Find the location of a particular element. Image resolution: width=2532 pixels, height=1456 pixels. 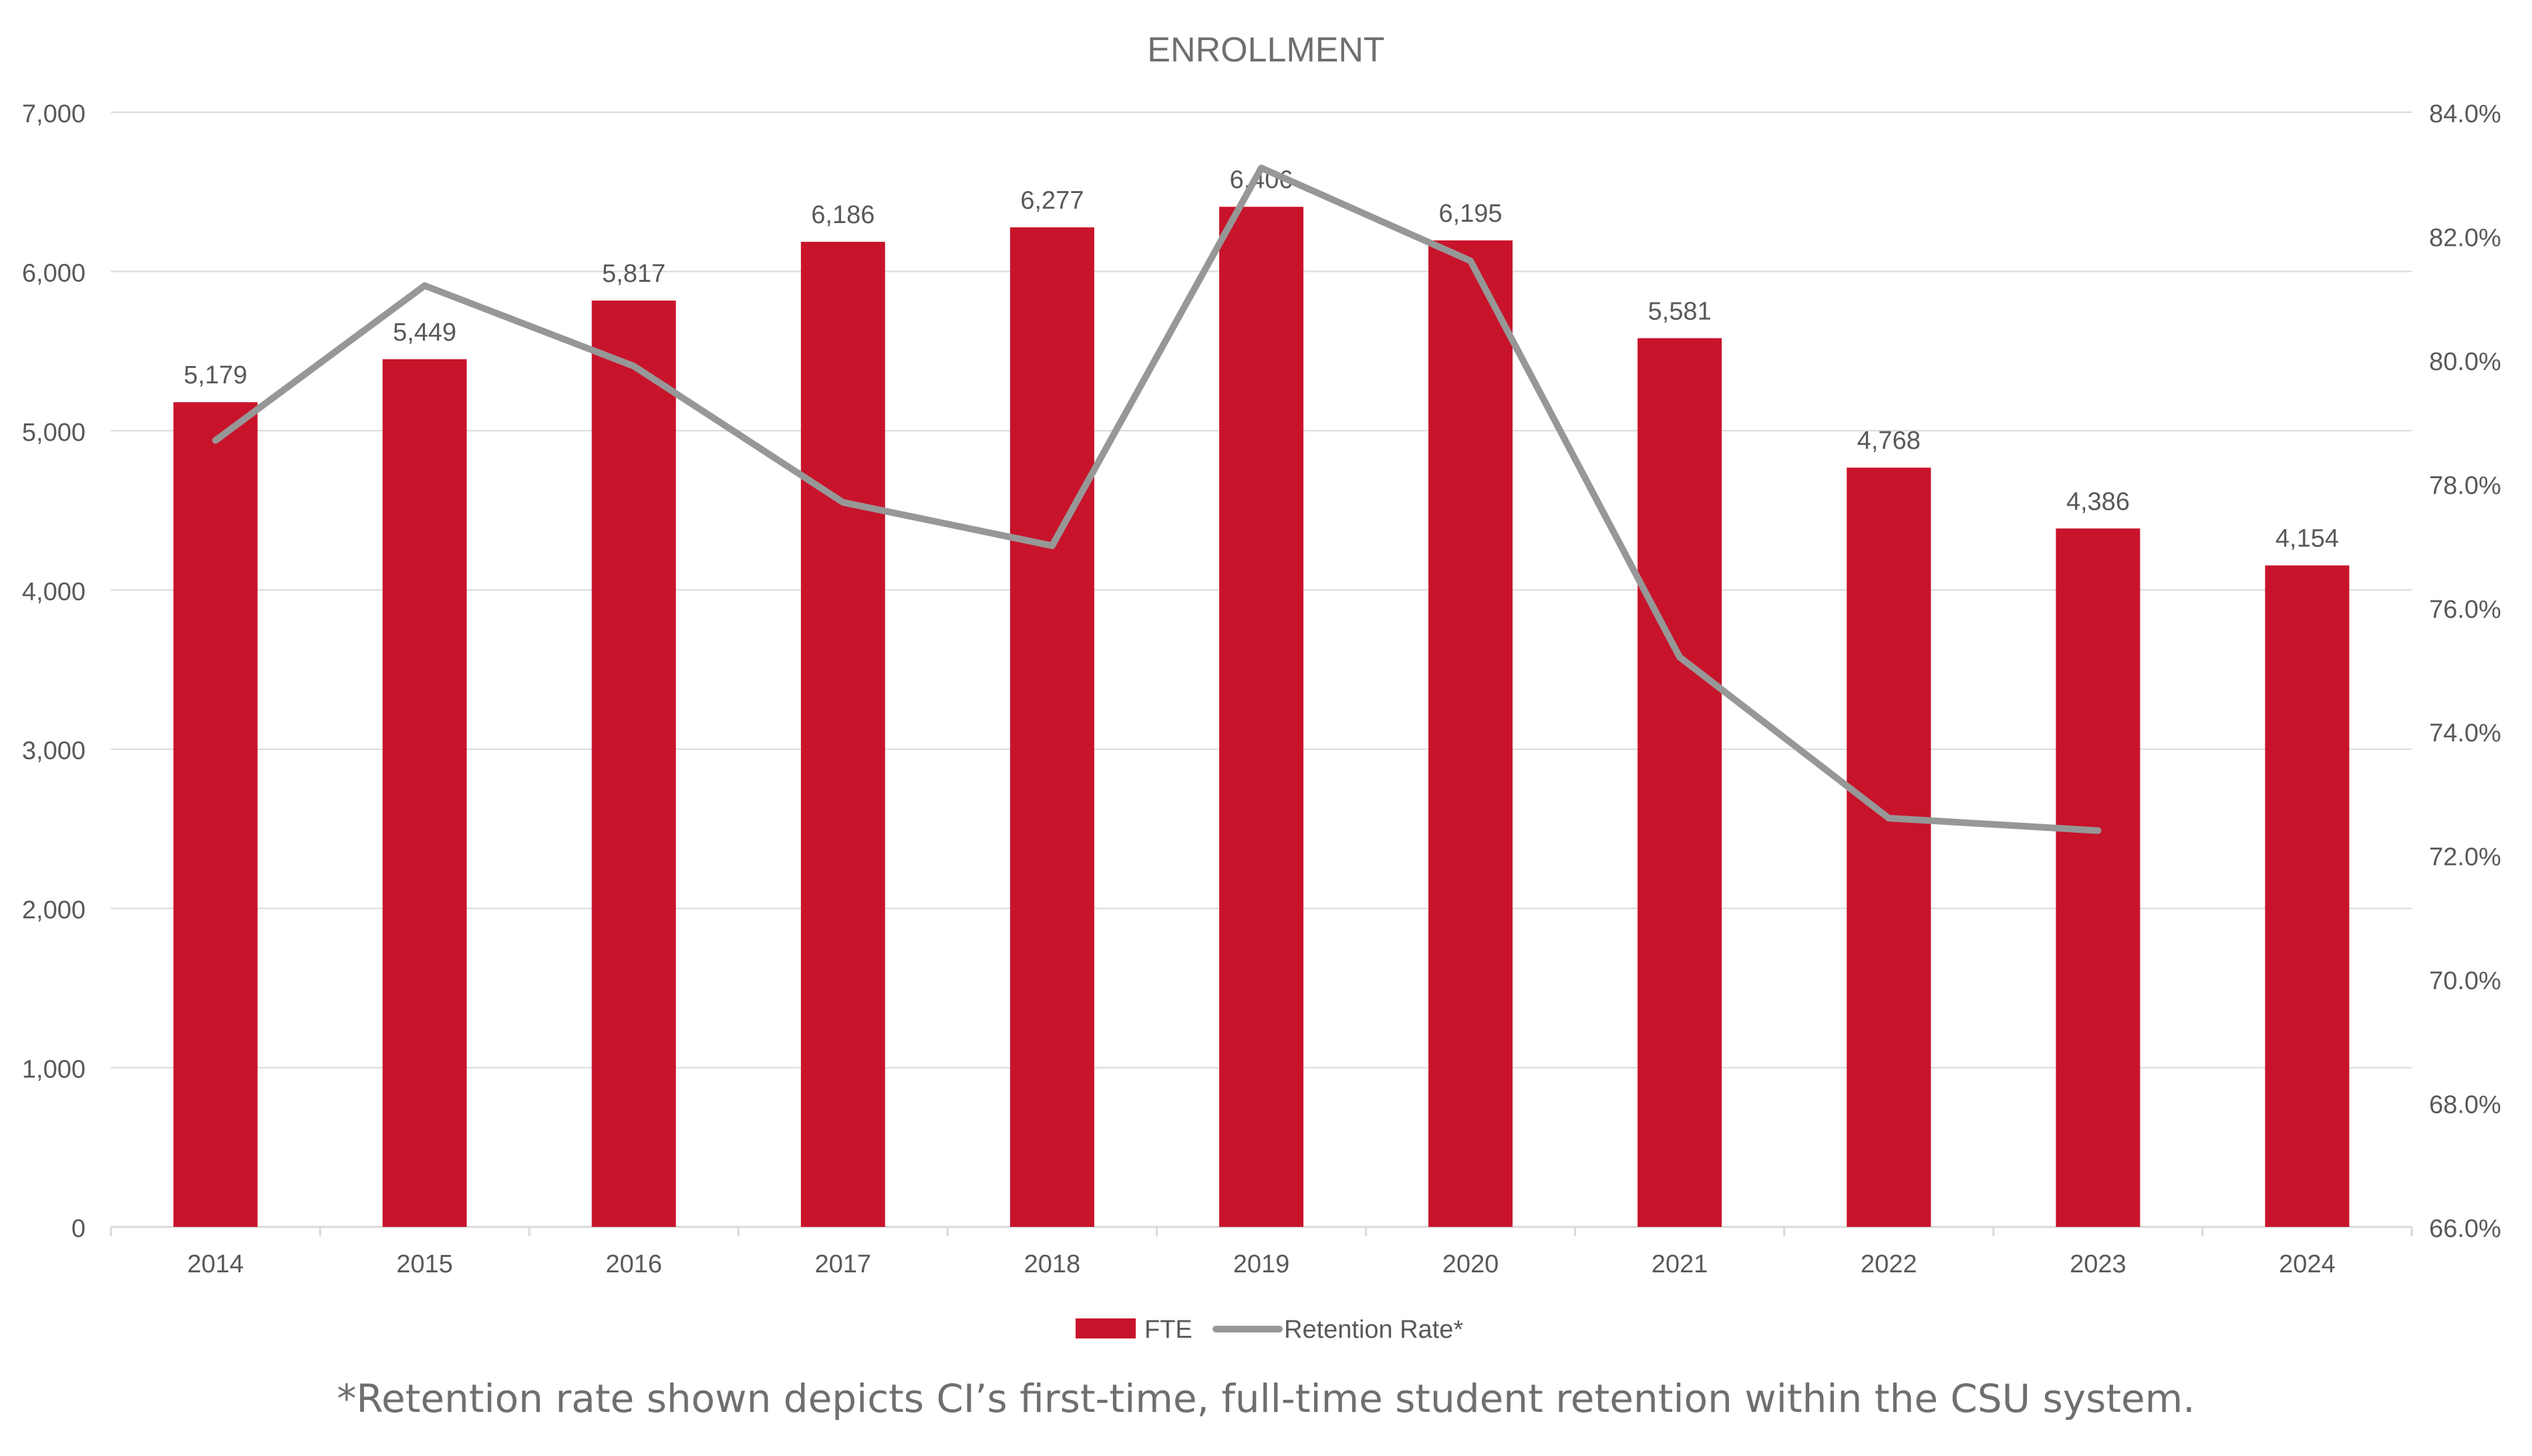

x-axis-tick-label: 2022 is located at coordinates (1889, 1264).